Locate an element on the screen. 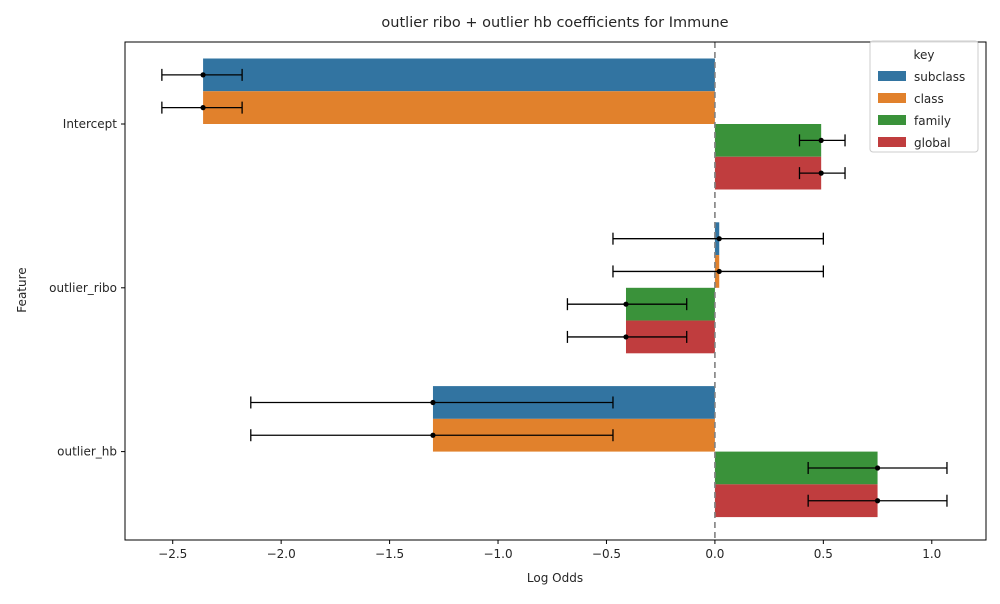 This screenshot has height=604, width=1000. legend-label-subclass: subclass is located at coordinates (939, 77).